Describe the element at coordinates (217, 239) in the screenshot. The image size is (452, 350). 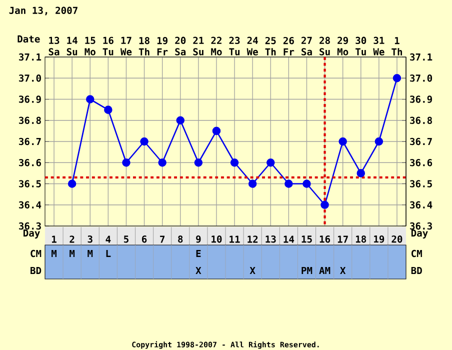
I see `x-tick-label: 10` at that location.